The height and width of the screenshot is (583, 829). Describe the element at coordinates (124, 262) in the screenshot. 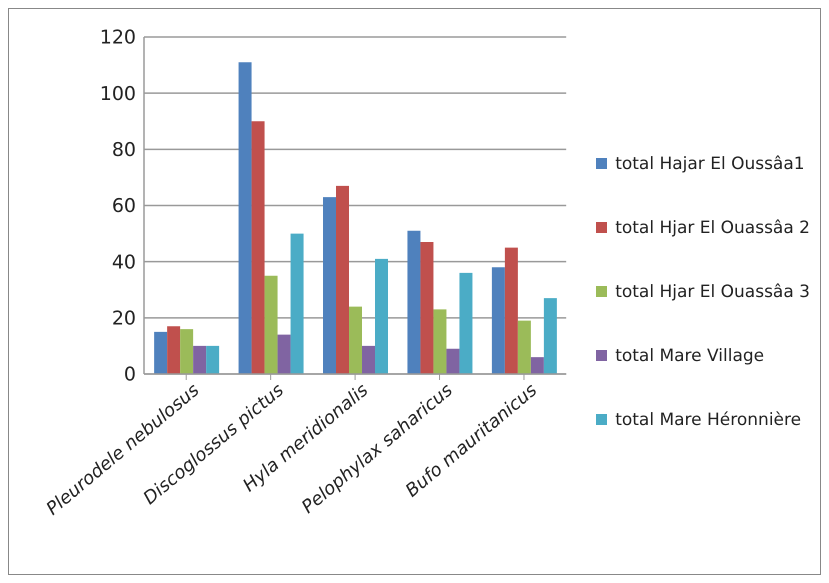

I see `y-tick-label: 40` at that location.